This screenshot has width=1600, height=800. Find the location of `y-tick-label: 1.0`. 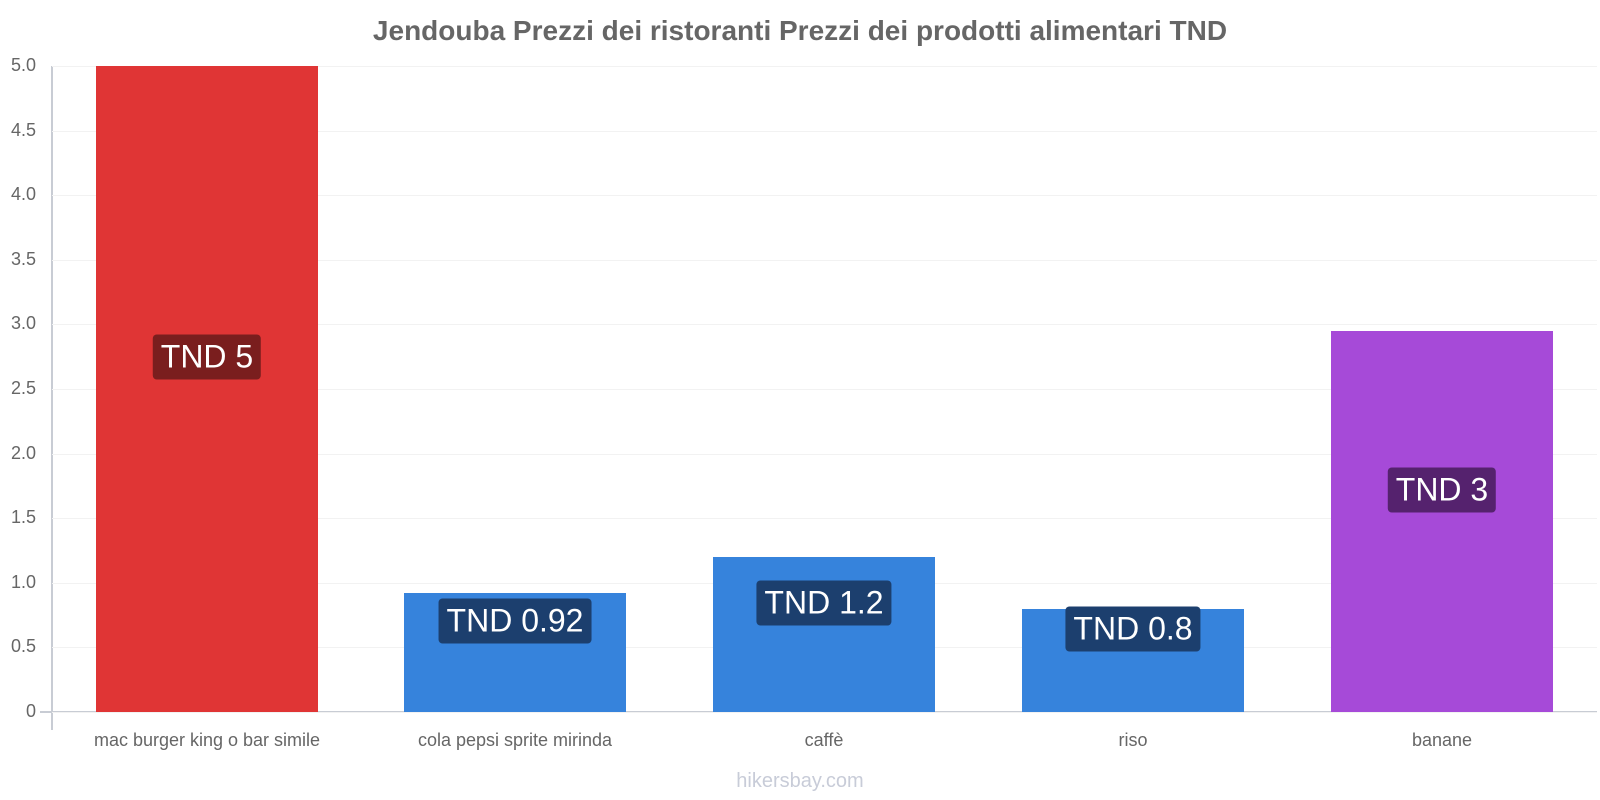

y-tick-label: 1.0 is located at coordinates (23, 581).